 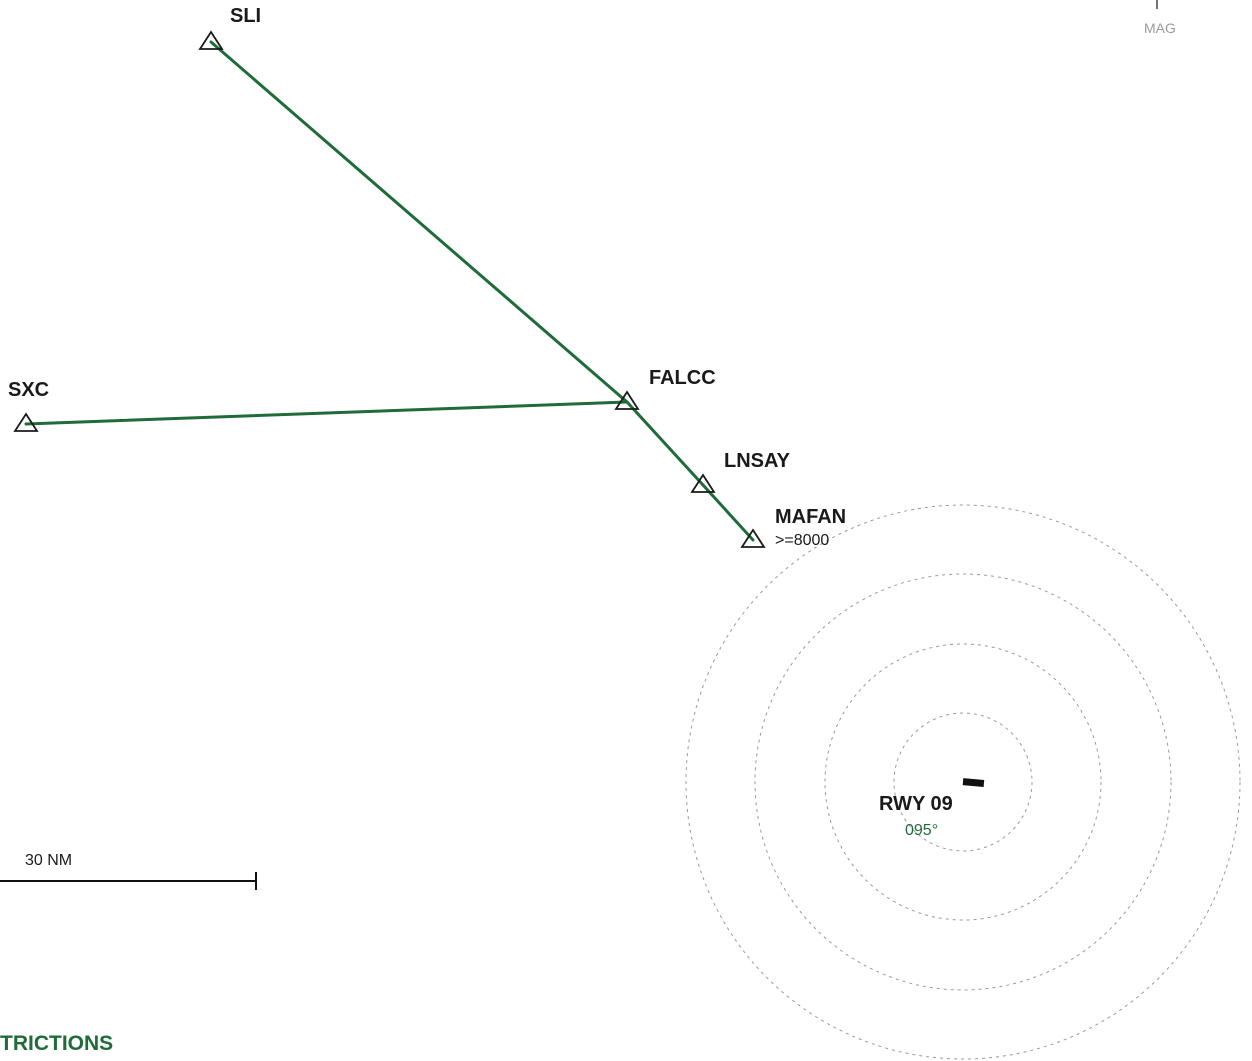 What do you see at coordinates (326, 413) in the screenshot?
I see `route-sxc-falcc` at bounding box center [326, 413].